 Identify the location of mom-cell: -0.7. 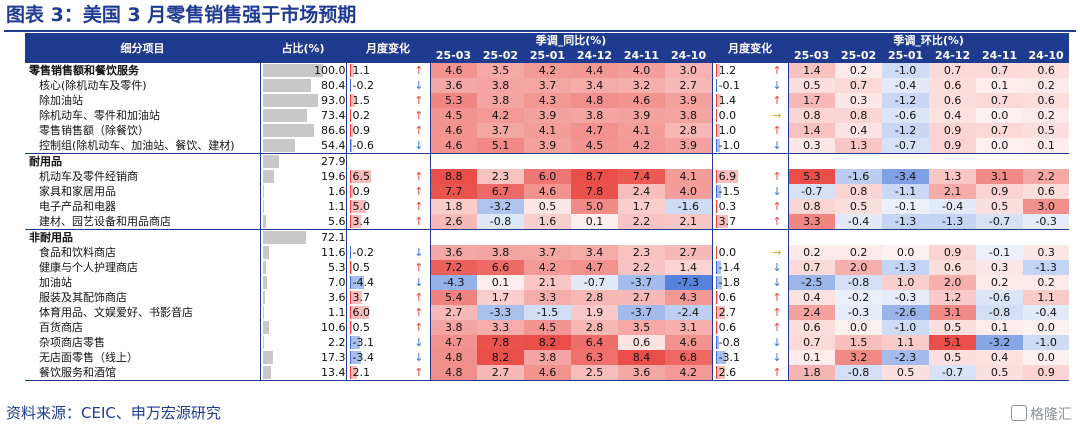
(953, 373).